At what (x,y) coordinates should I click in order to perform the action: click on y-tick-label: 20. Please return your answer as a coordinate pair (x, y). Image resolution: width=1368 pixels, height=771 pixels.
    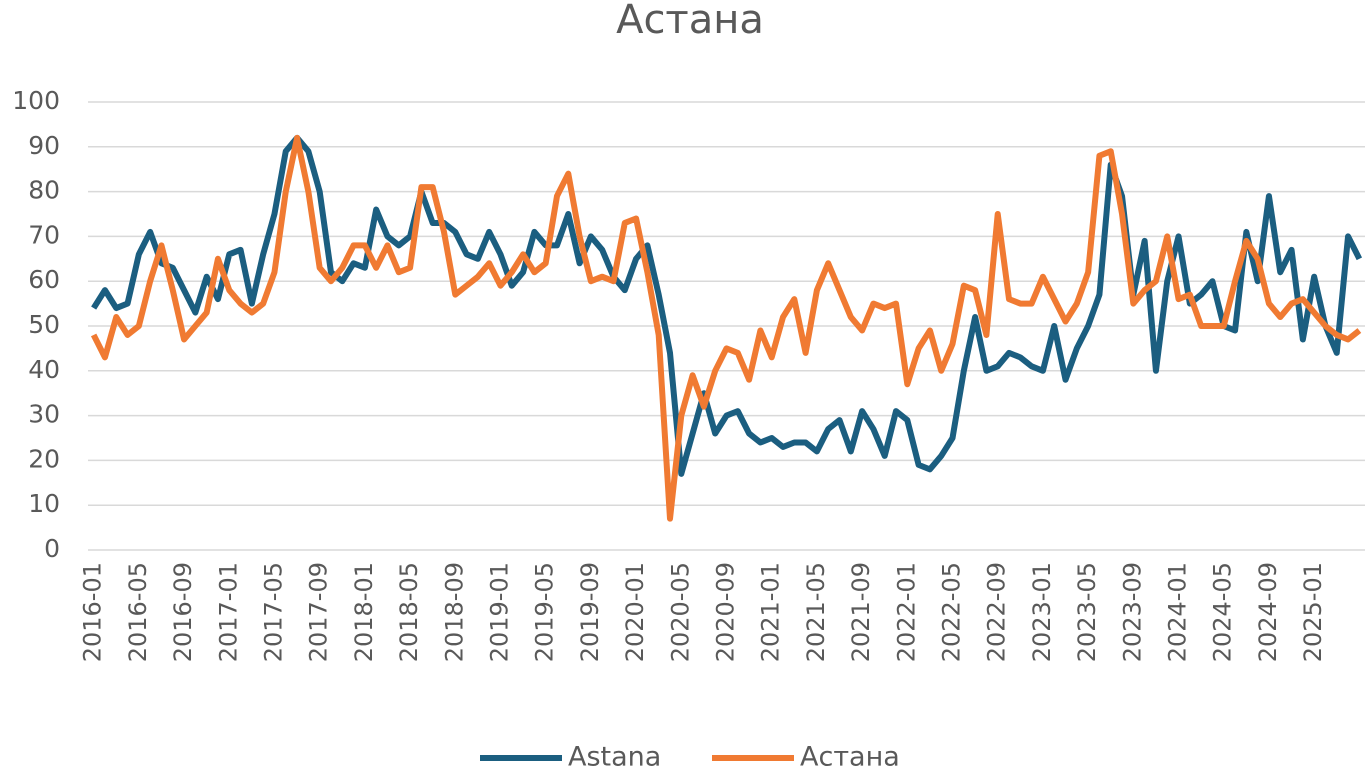
    Looking at the image, I should click on (44, 458).